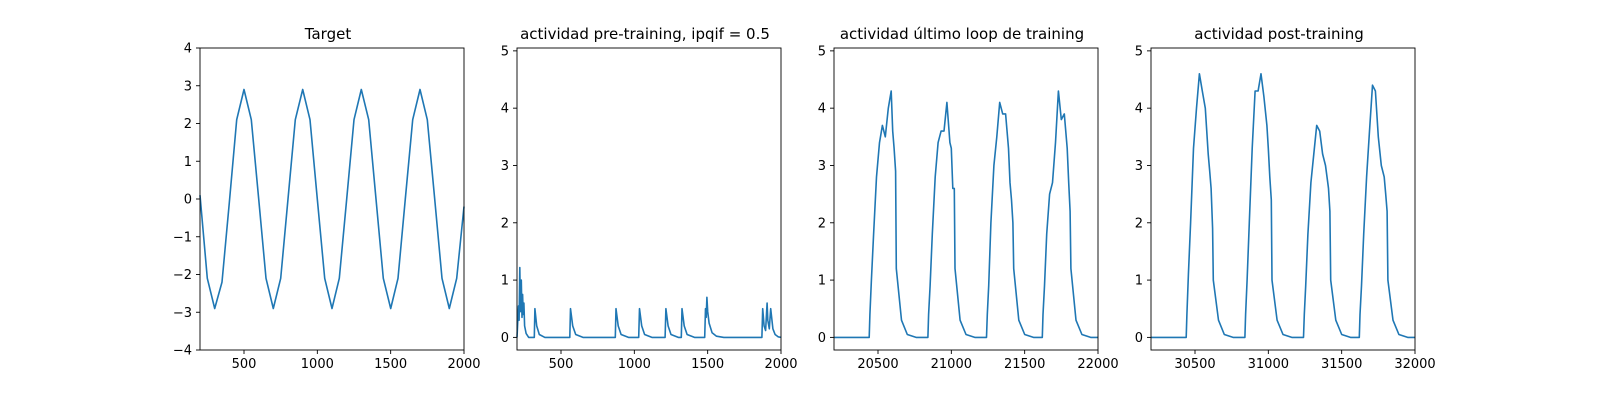  What do you see at coordinates (1194, 364) in the screenshot?
I see `x-tick-label: 30500` at bounding box center [1194, 364].